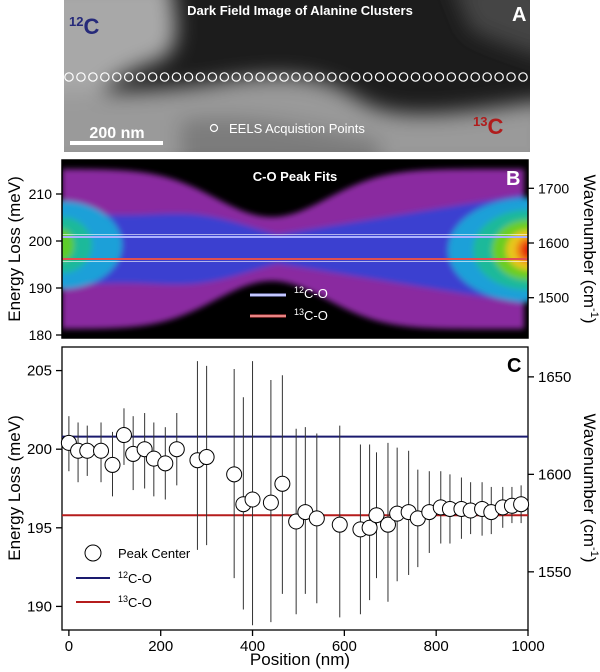 The width and height of the screenshot is (600, 672). What do you see at coordinates (311, 293) in the screenshot?
I see `legend-12co-b: 12C-O` at bounding box center [311, 293].